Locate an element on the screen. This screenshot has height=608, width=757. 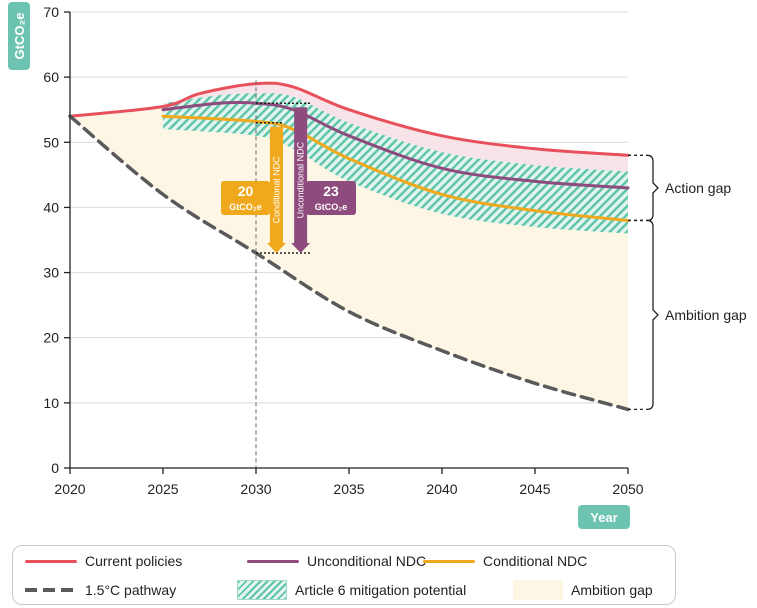
x-axis-label: Year is located at coordinates (603, 517).